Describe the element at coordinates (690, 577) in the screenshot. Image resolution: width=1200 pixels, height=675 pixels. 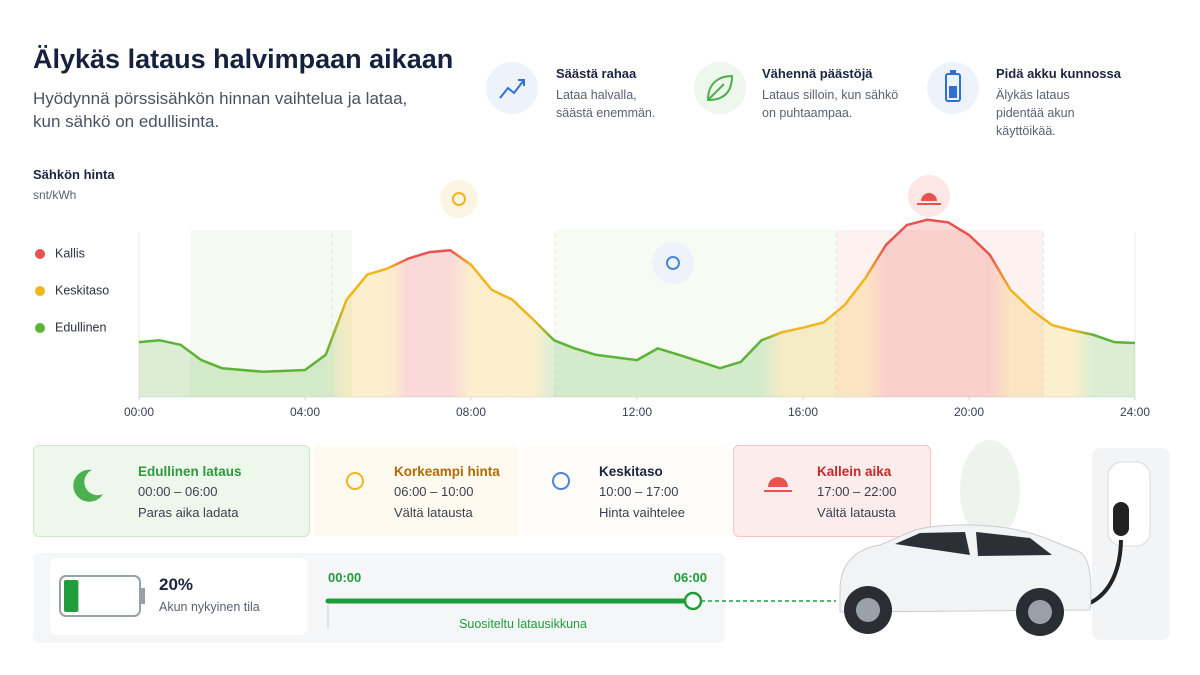
I see `window-end: 06:00` at that location.